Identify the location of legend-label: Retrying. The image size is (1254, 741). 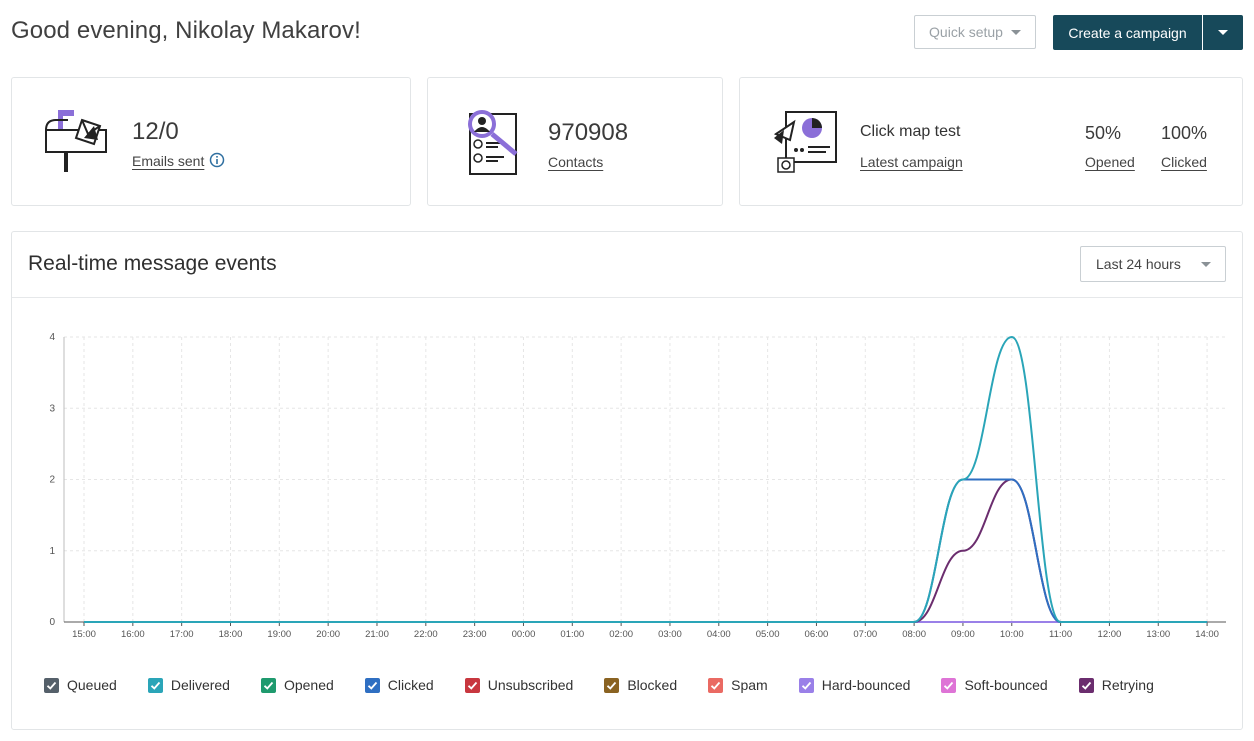
(1127, 685).